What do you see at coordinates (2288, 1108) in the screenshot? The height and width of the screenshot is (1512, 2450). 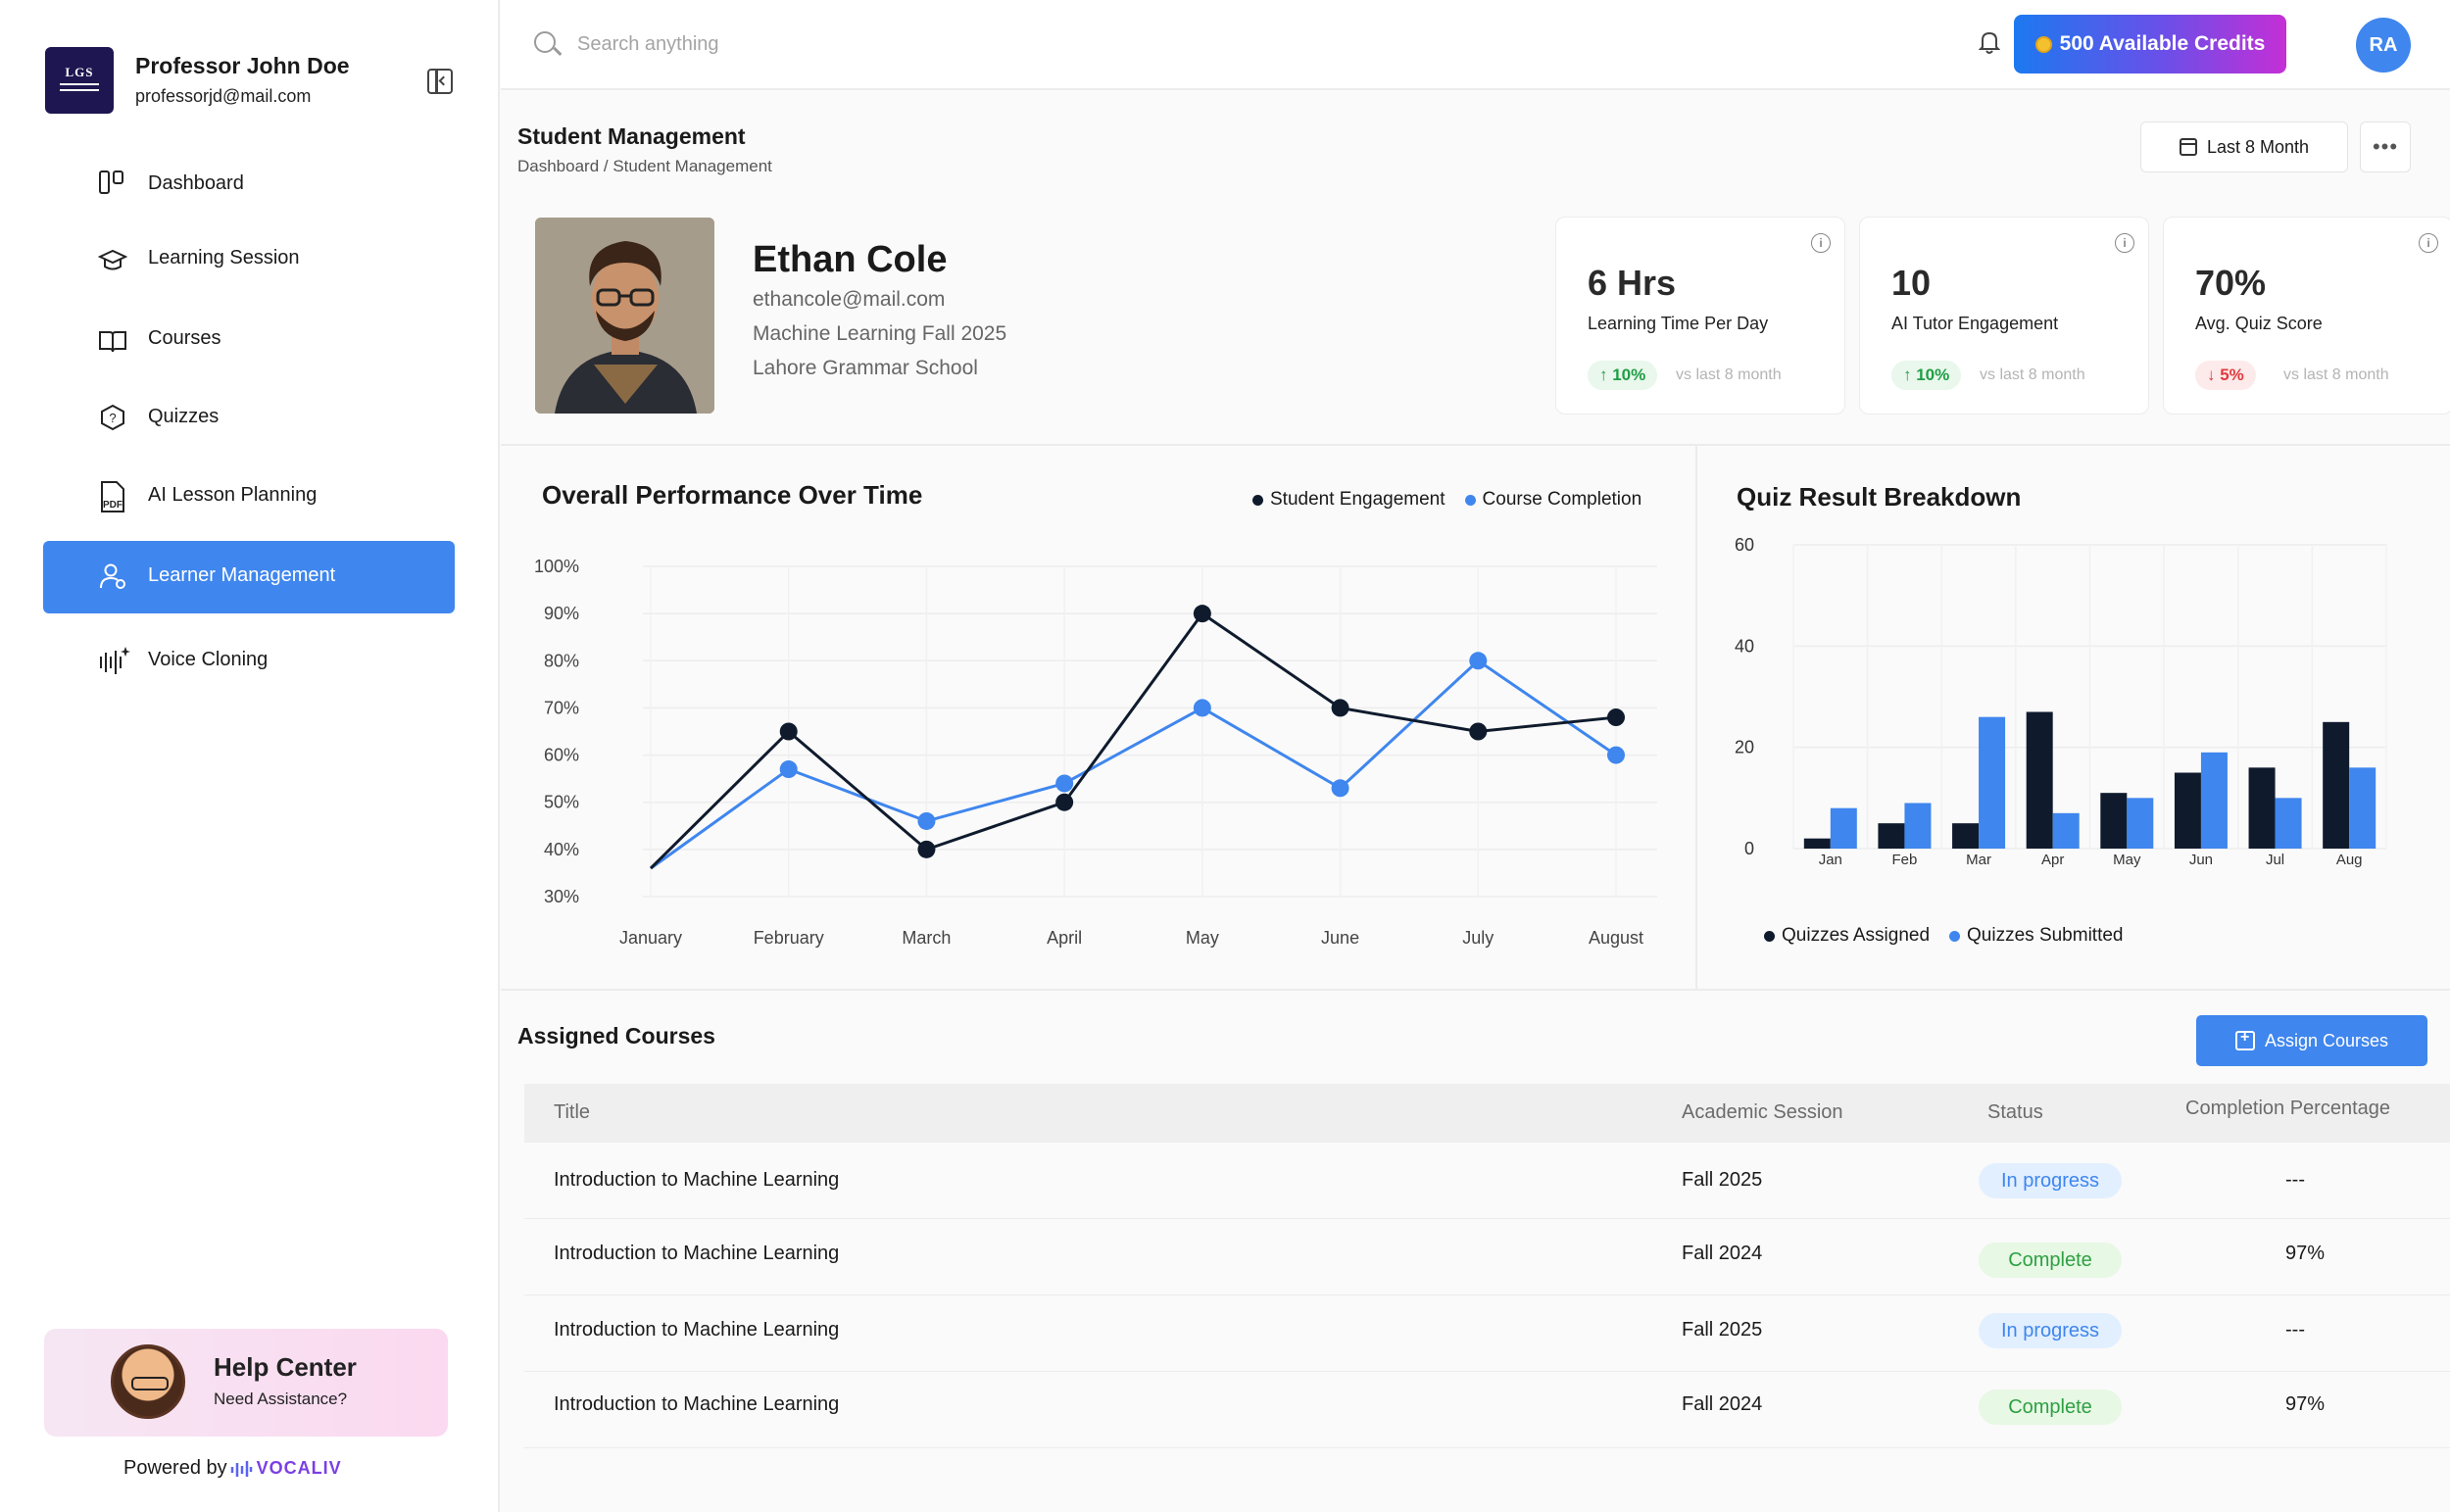 I see `column-header-completion: Completion Percentage` at bounding box center [2288, 1108].